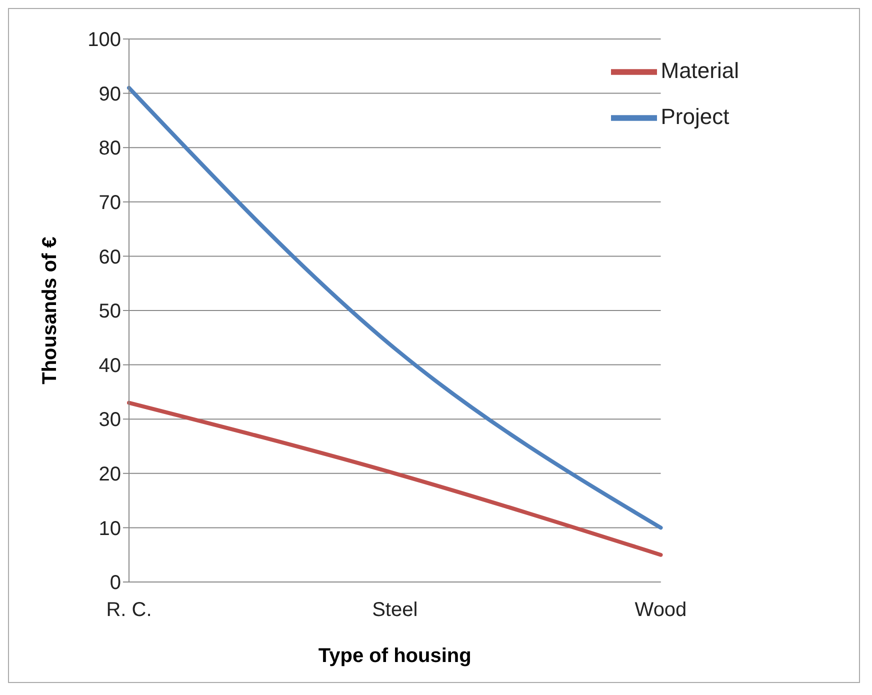  Describe the element at coordinates (109, 203) in the screenshot. I see `y-tick-label: 70` at that location.